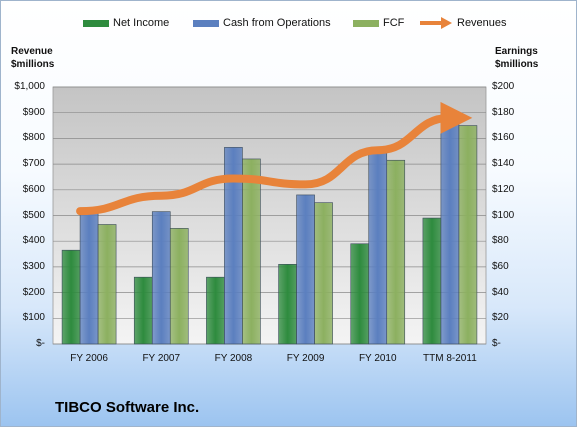 The image size is (577, 427). I want to click on right-tick-label: $20, so click(500, 318).